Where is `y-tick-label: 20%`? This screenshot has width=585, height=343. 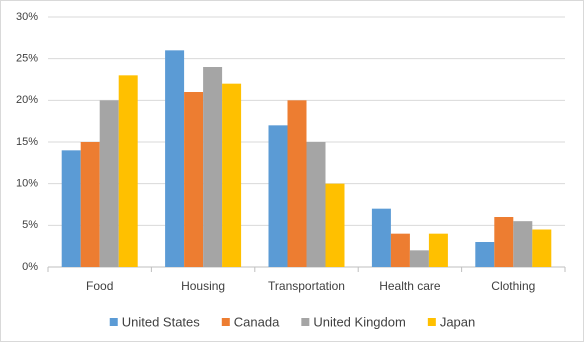
y-tick-label: 20% is located at coordinates (27, 100).